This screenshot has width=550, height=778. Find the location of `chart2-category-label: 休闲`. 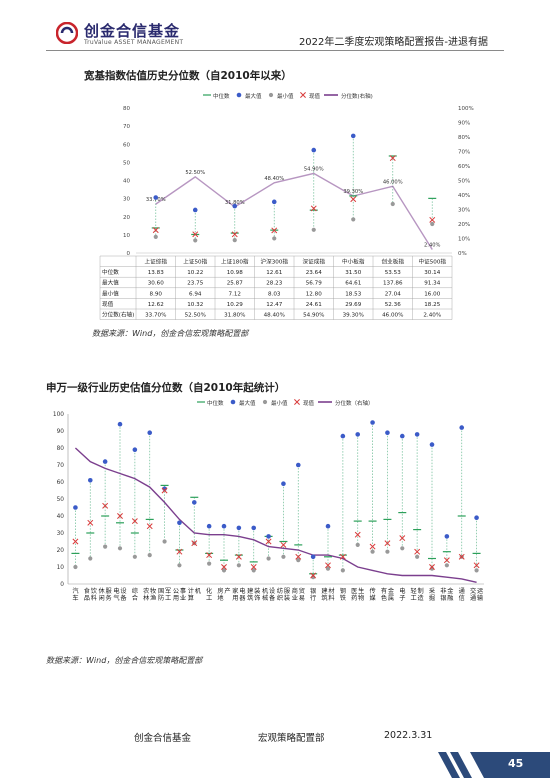

chart2-category-label: 休闲 is located at coordinates (102, 594).